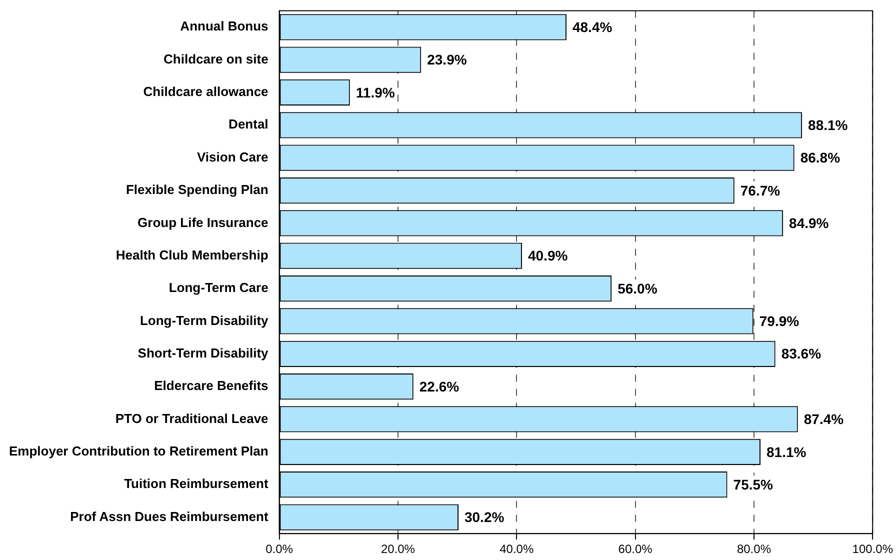 This screenshot has height=560, width=896. What do you see at coordinates (196, 484) in the screenshot?
I see `y-tick-label: Tuition Reimbursement` at bounding box center [196, 484].